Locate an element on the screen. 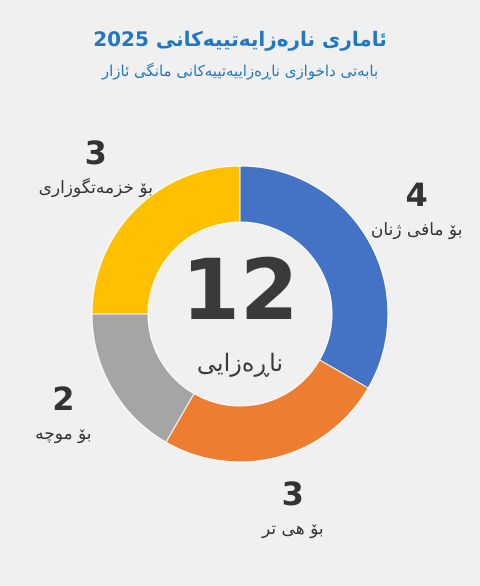  data-label: 2 is located at coordinates (63, 399).